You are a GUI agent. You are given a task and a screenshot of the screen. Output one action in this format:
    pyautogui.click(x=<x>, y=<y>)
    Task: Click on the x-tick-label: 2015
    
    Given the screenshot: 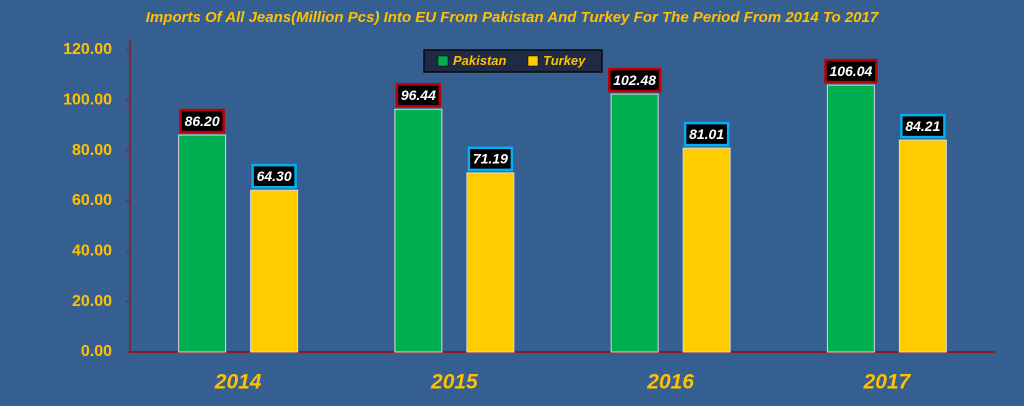 What is the action you would take?
    pyautogui.click(x=454, y=382)
    